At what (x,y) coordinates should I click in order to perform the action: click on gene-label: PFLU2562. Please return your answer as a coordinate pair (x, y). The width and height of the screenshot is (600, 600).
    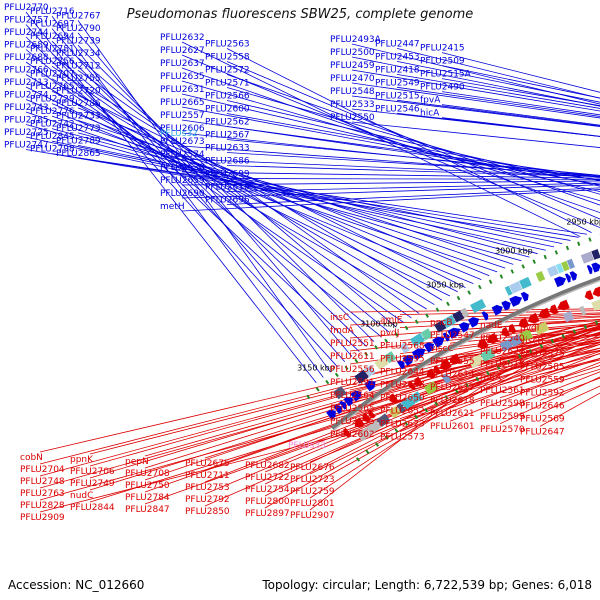
    Looking at the image, I should click on (227, 123).